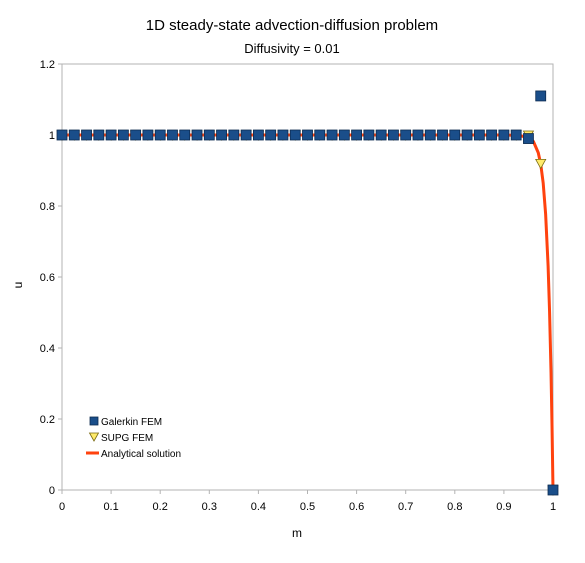 Image resolution: width=585 pixels, height=563 pixels. Describe the element at coordinates (110, 507) in the screenshot. I see `x-tick-label: 0.1` at that location.